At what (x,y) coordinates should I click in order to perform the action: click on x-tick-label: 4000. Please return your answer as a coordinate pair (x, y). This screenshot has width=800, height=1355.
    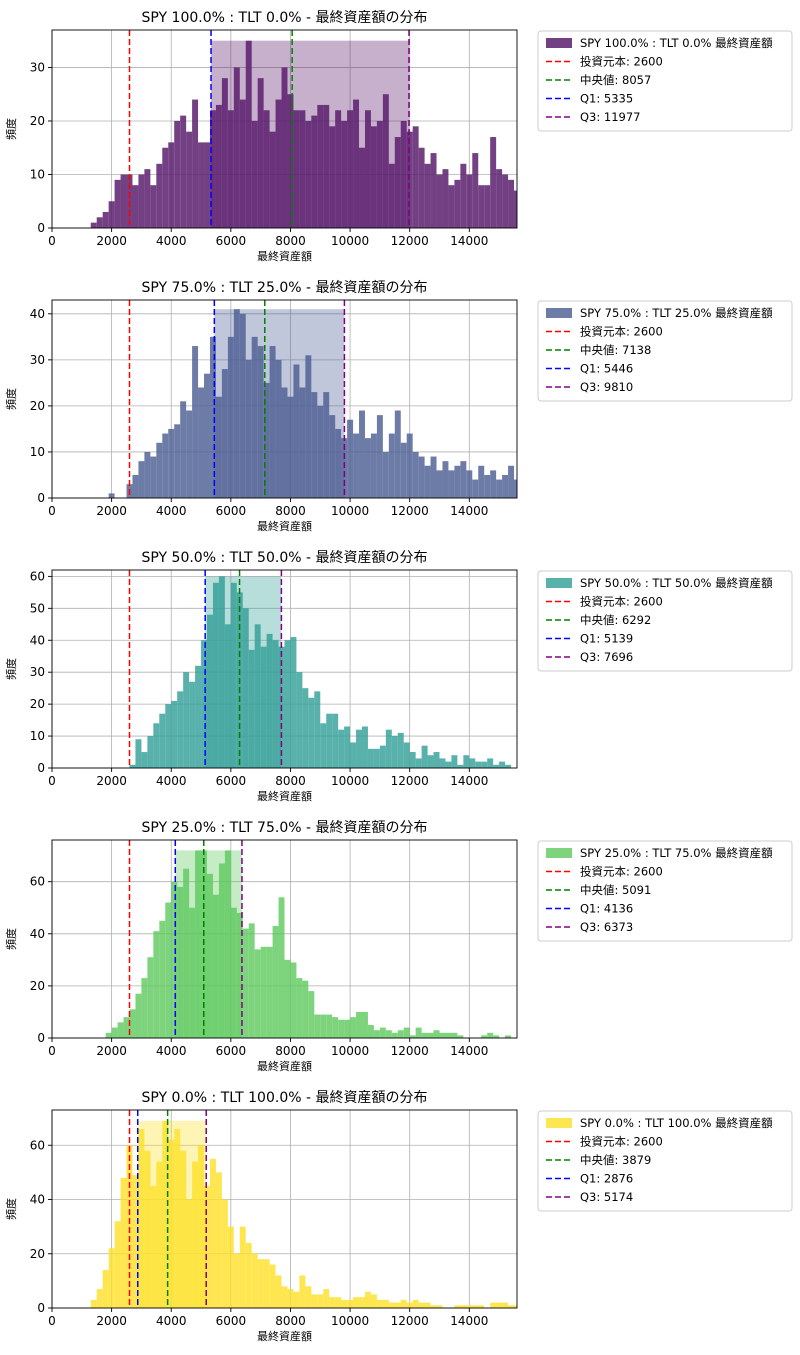
    Looking at the image, I should click on (171, 1051).